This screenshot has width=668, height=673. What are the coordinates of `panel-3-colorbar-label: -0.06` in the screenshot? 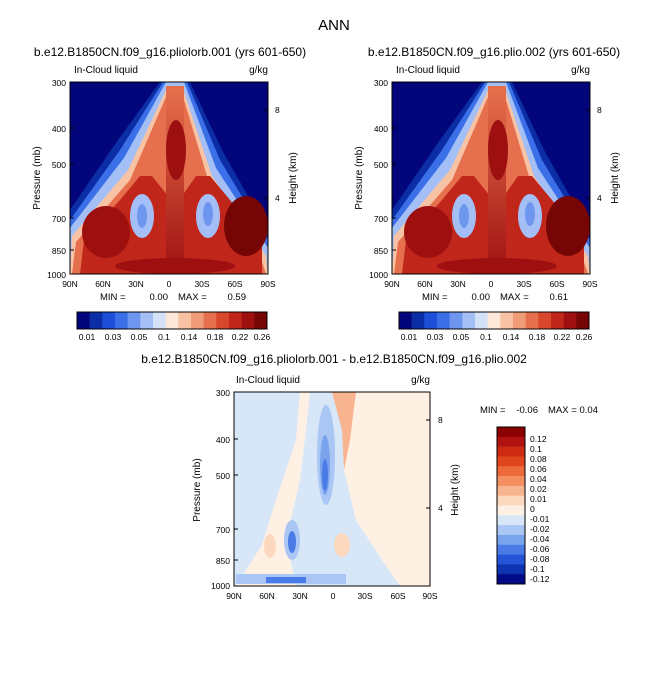 It's located at (540, 549).